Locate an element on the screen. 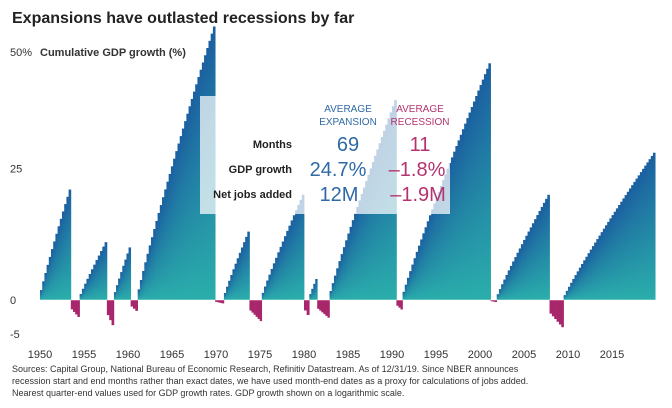  y-axis-top-tick: 50% is located at coordinates (21, 53).